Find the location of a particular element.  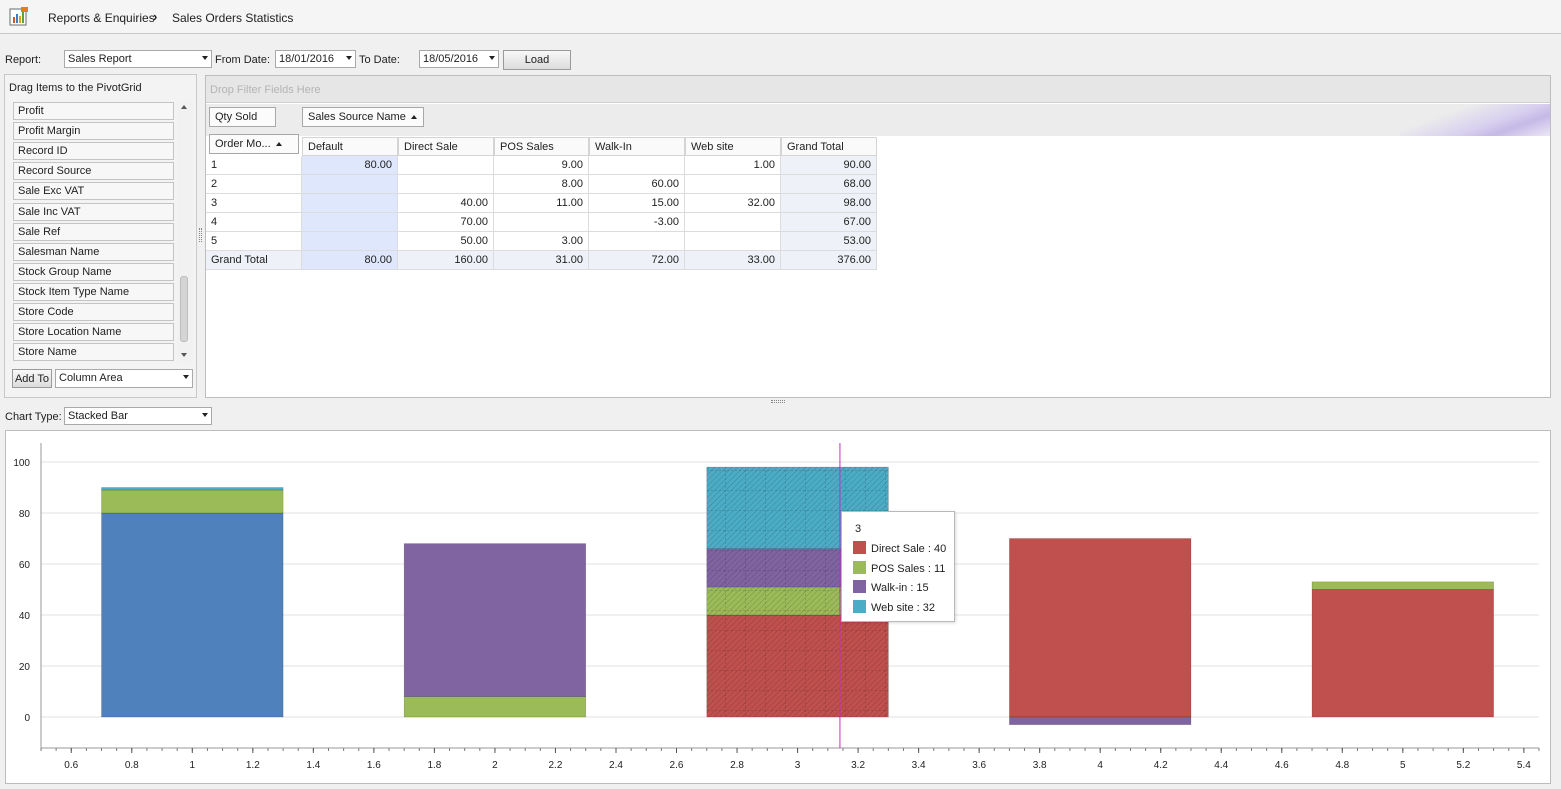

field-list-item: Salesman Name is located at coordinates (93, 251).